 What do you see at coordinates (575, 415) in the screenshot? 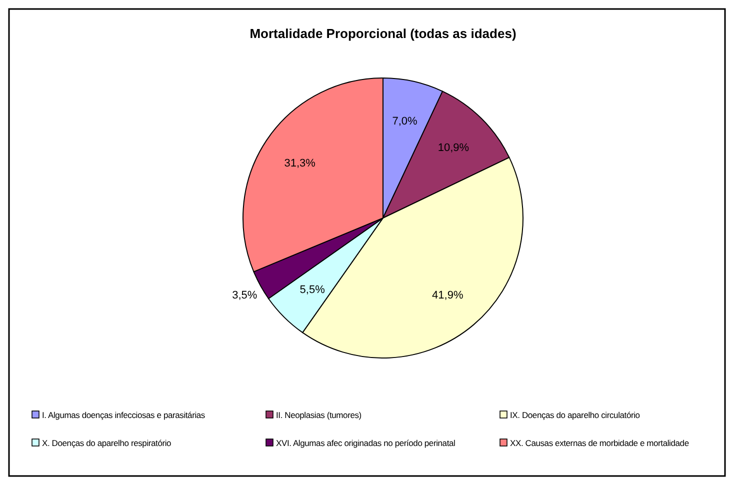
I see `legend-label: IX. Doenças do aparelho circulatório` at bounding box center [575, 415].